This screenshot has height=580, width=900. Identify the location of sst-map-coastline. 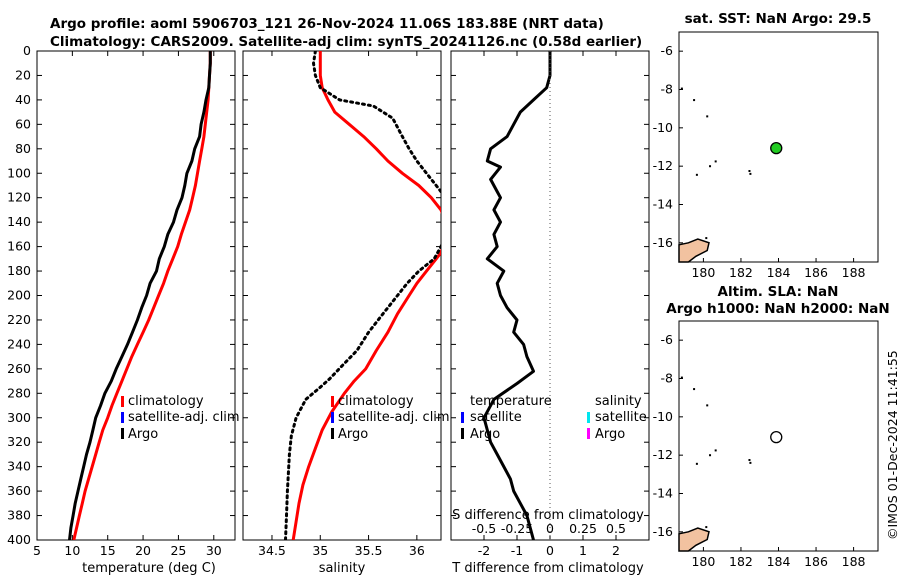
(715, 175).